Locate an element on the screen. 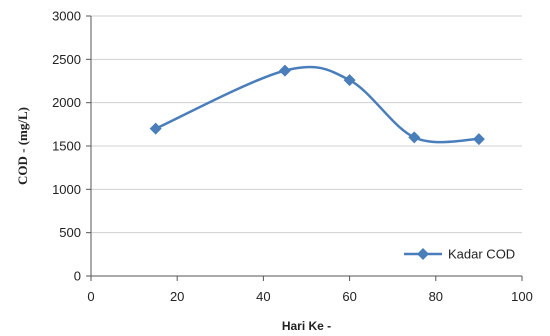 The width and height of the screenshot is (550, 336). y-tick-label: 0 is located at coordinates (77, 276).